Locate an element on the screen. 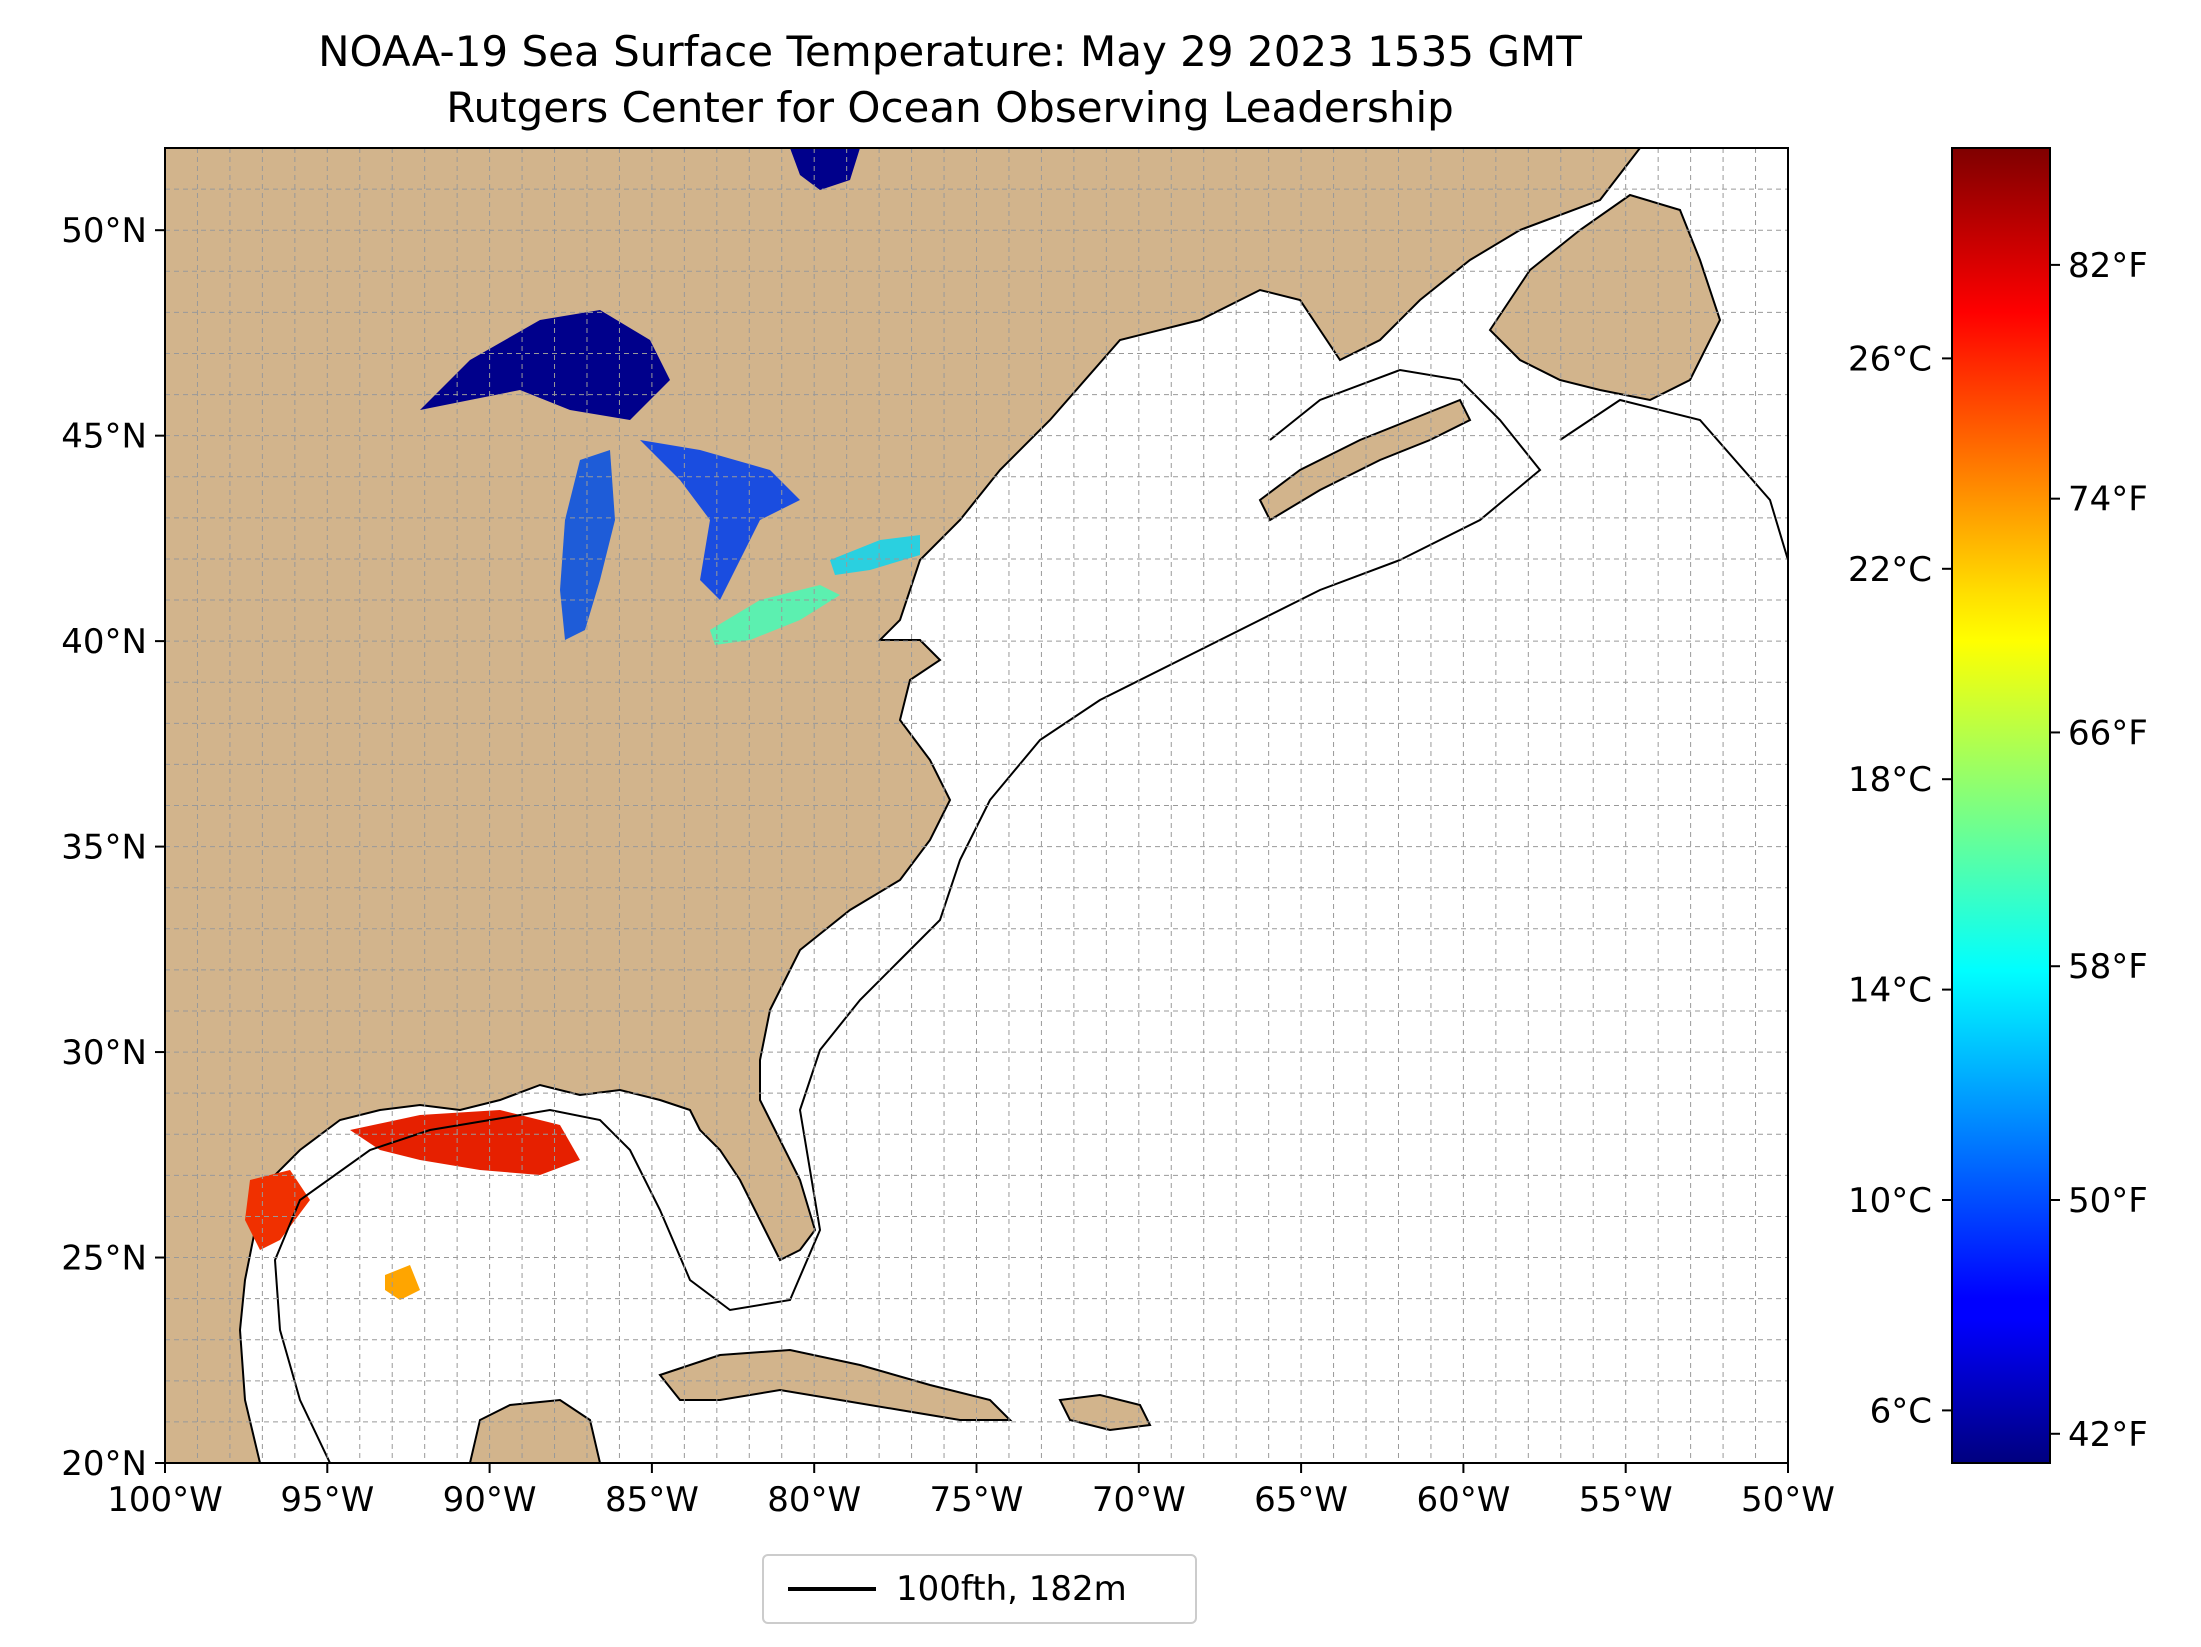 The width and height of the screenshot is (2201, 1647). x-tick-label: 80°W is located at coordinates (814, 1500).